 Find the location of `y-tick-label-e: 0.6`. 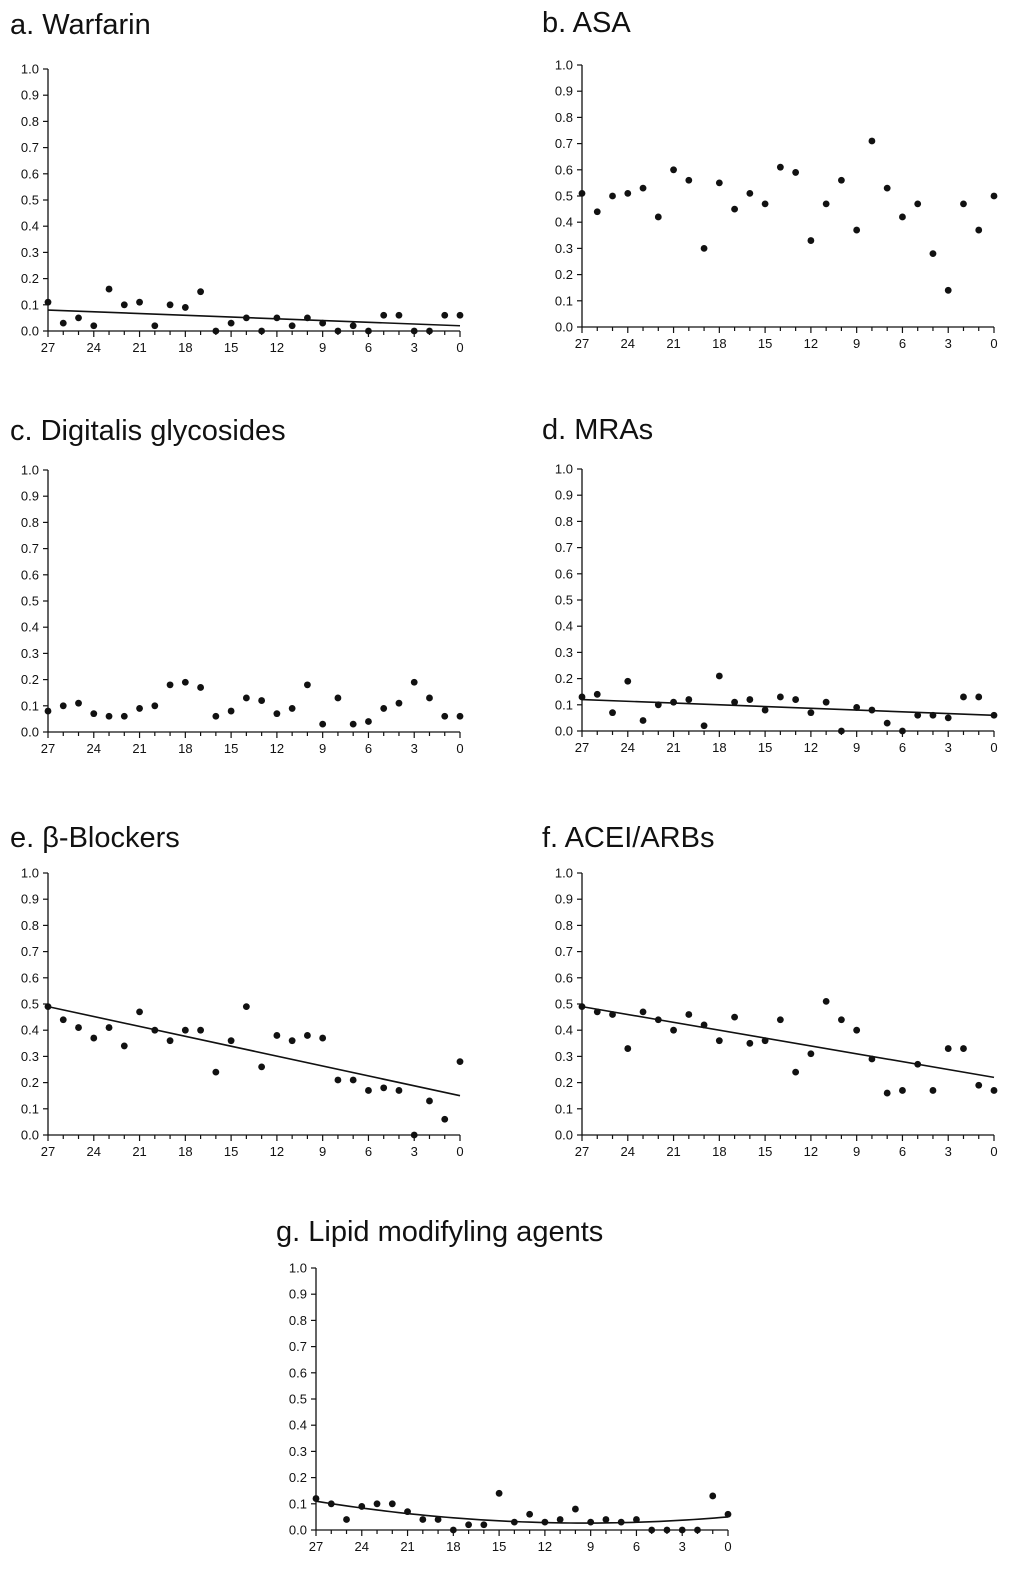

y-tick-label-e: 0.6 is located at coordinates (30, 977).